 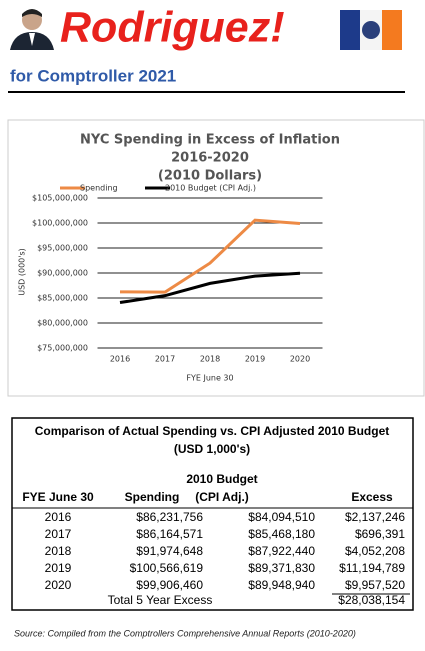 What do you see at coordinates (22, 272) in the screenshot?
I see `y-axis-label: USD (000's)` at bounding box center [22, 272].